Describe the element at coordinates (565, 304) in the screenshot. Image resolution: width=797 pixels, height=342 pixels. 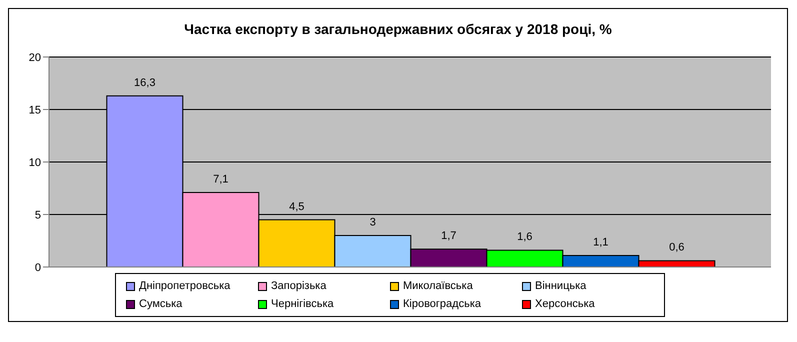
I see `legend-label: Херсонська` at that location.